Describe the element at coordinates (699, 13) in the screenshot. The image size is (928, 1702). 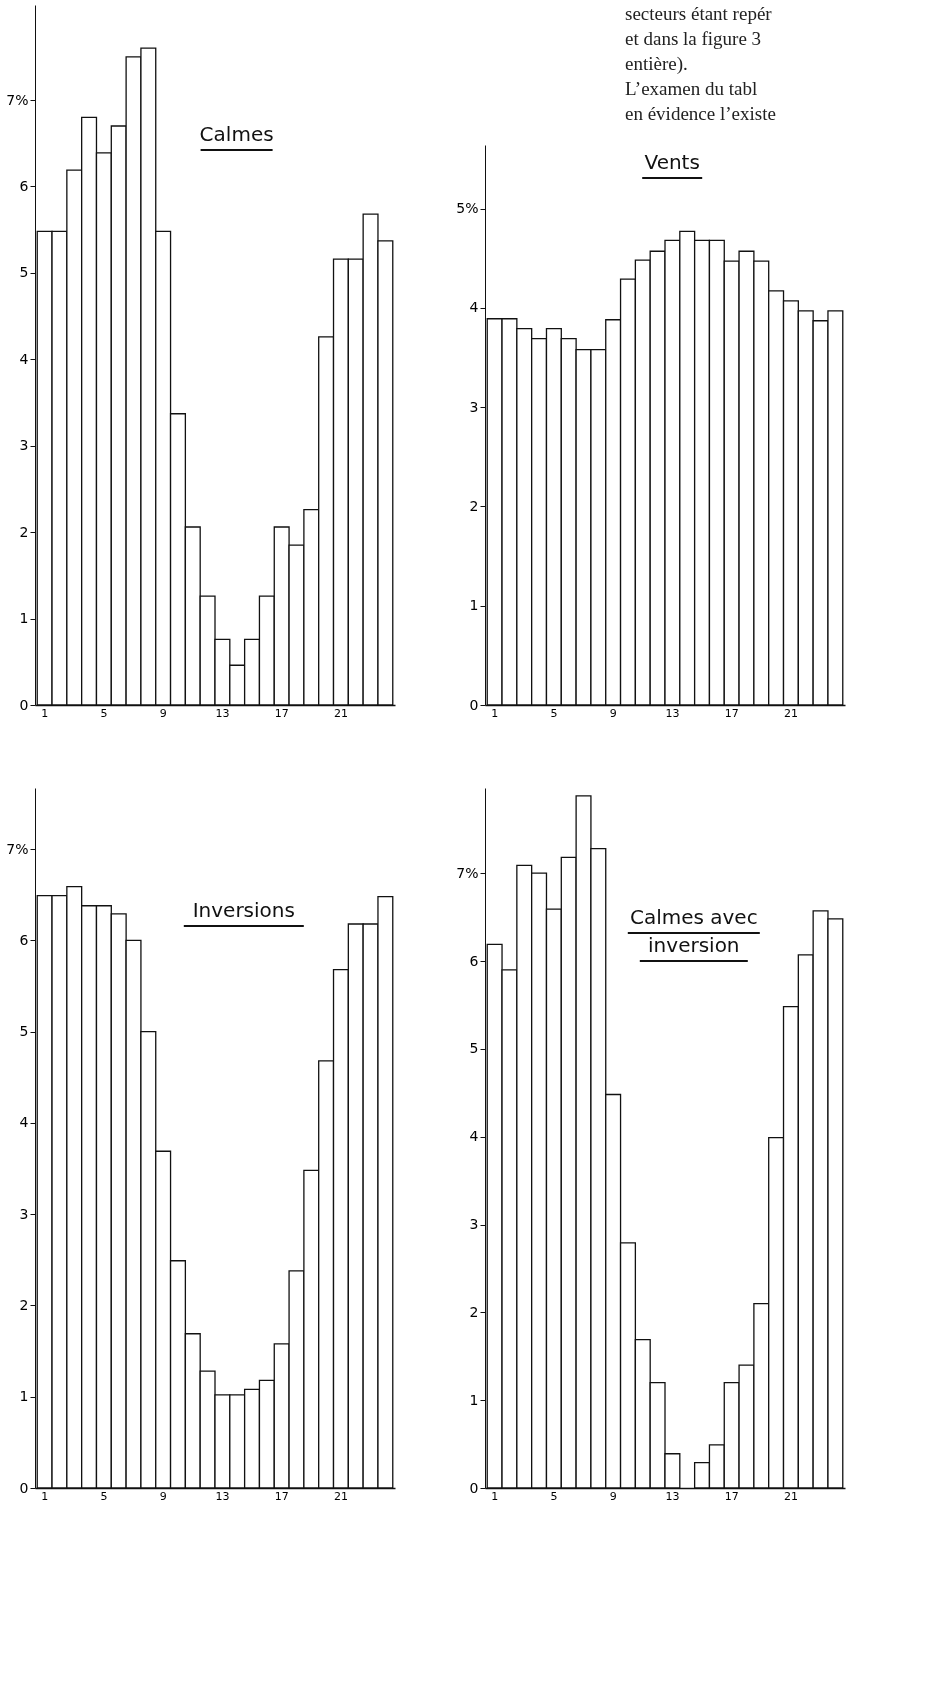
I see `text: secteurs étant repér` at that location.